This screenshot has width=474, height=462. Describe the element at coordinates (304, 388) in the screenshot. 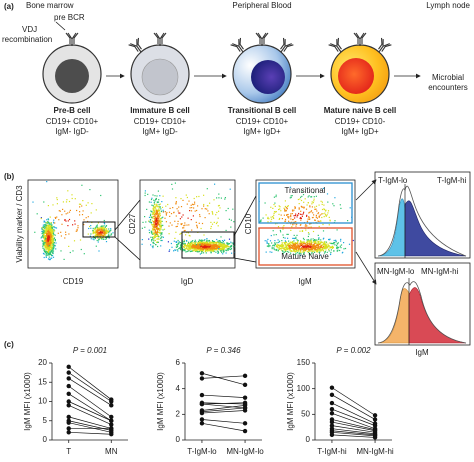

I see `y-tick-label: 100` at that location.